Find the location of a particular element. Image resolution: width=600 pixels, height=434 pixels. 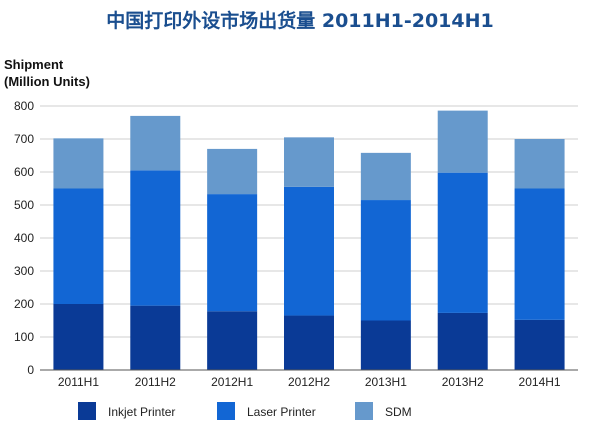

y-tick-label: 700 is located at coordinates (24, 139).